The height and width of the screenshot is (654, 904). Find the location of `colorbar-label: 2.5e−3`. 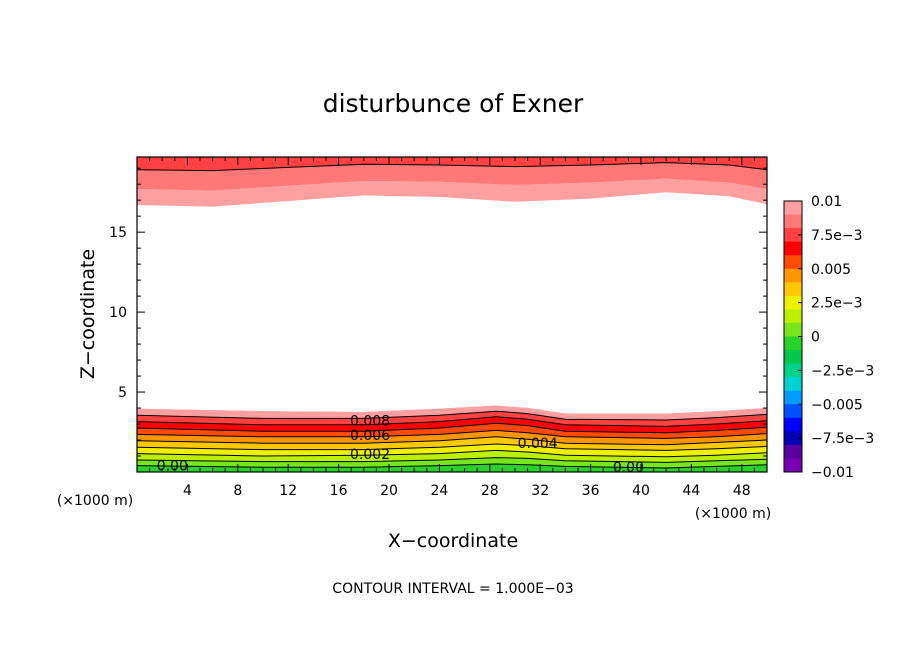

colorbar-label: 2.5e−3 is located at coordinates (837, 304).